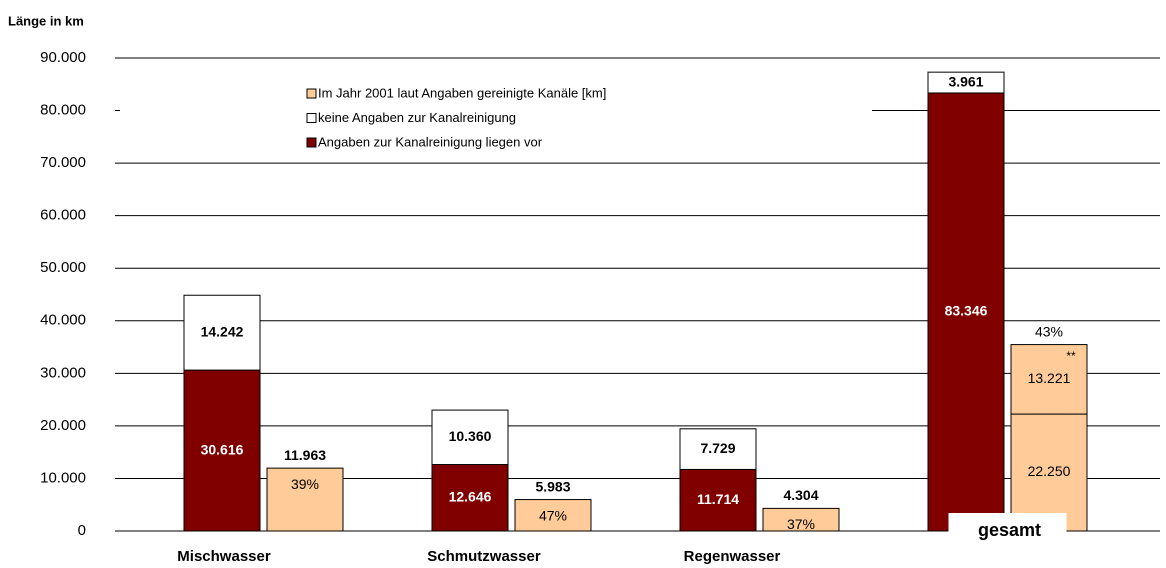  What do you see at coordinates (63, 477) in the screenshot?
I see `y-tick-label: 10.000` at bounding box center [63, 477].